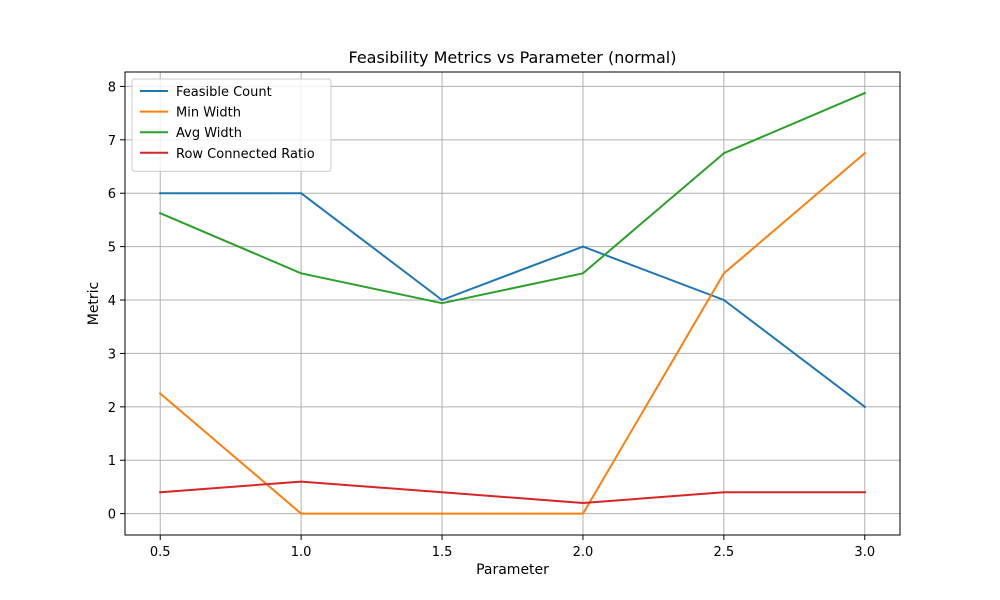  Describe the element at coordinates (301, 552) in the screenshot. I see `x-tick-label: 1.0` at that location.